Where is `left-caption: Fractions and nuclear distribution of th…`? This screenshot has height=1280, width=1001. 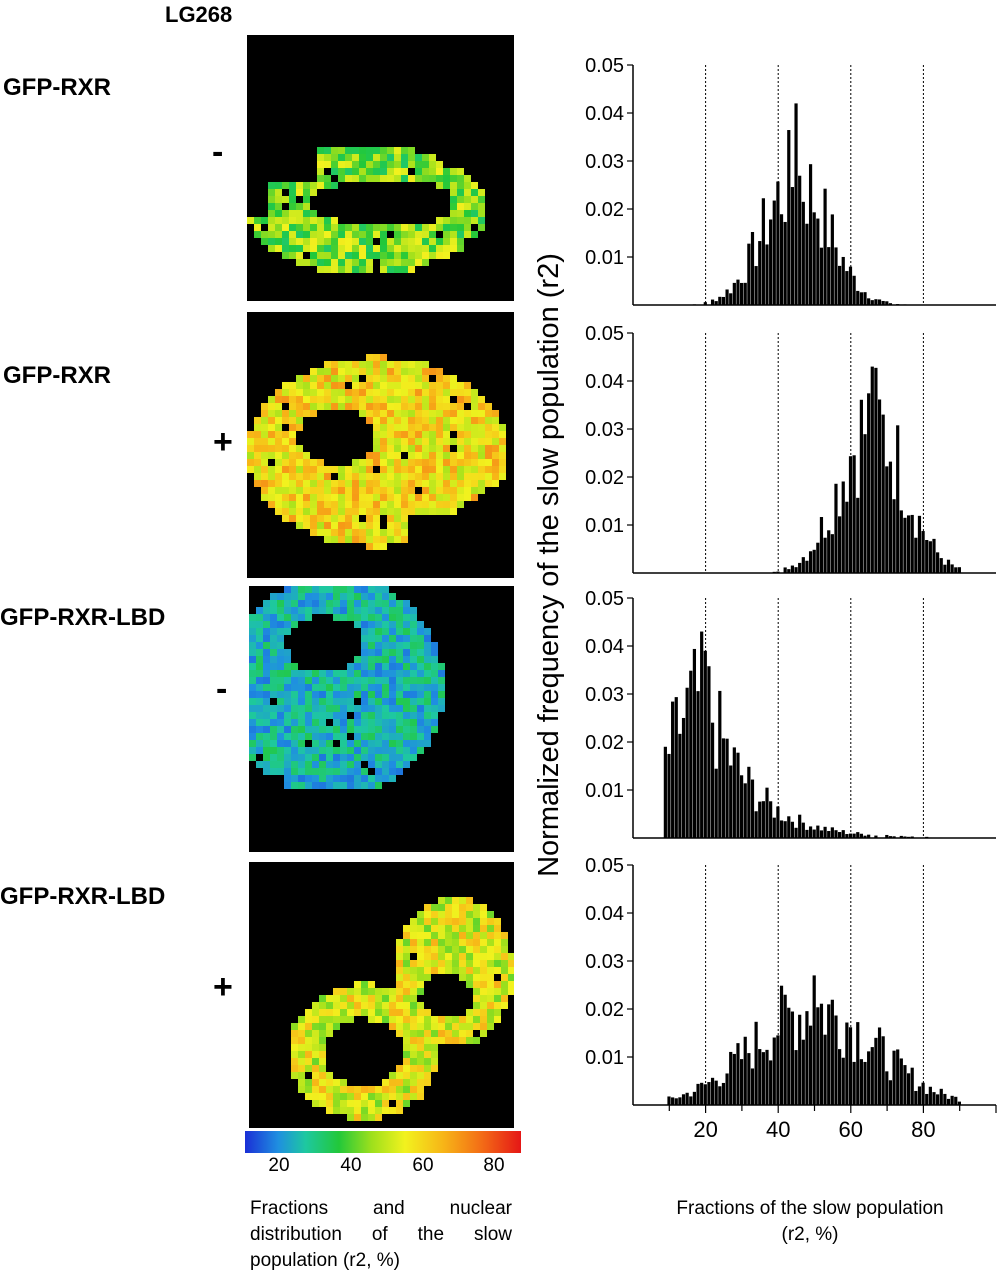
left-caption: Fractions and nuclear distribution of th… is located at coordinates (381, 1234).